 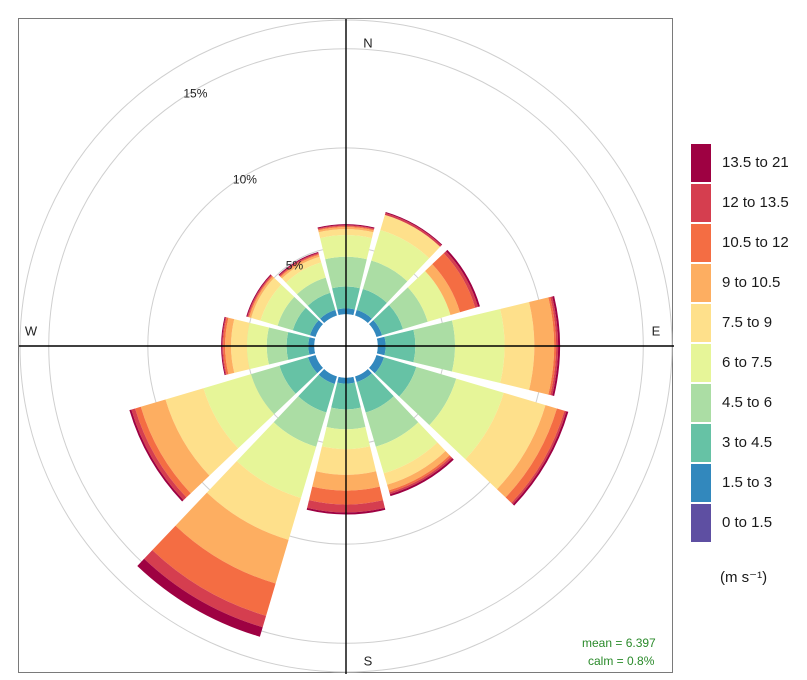 I want to click on legend-unit-label: (m s⁻¹), so click(x=744, y=577).